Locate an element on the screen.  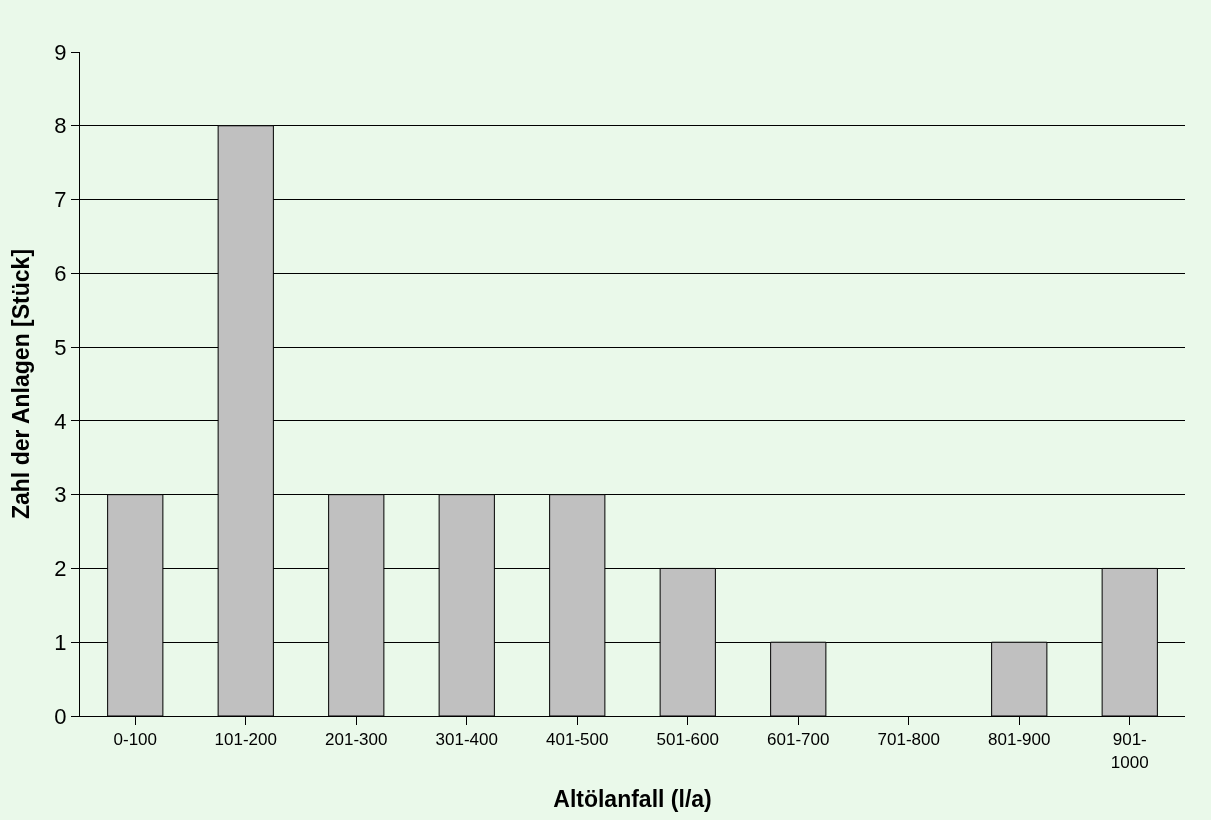
y-tick-label: 6 is located at coordinates (60, 274).